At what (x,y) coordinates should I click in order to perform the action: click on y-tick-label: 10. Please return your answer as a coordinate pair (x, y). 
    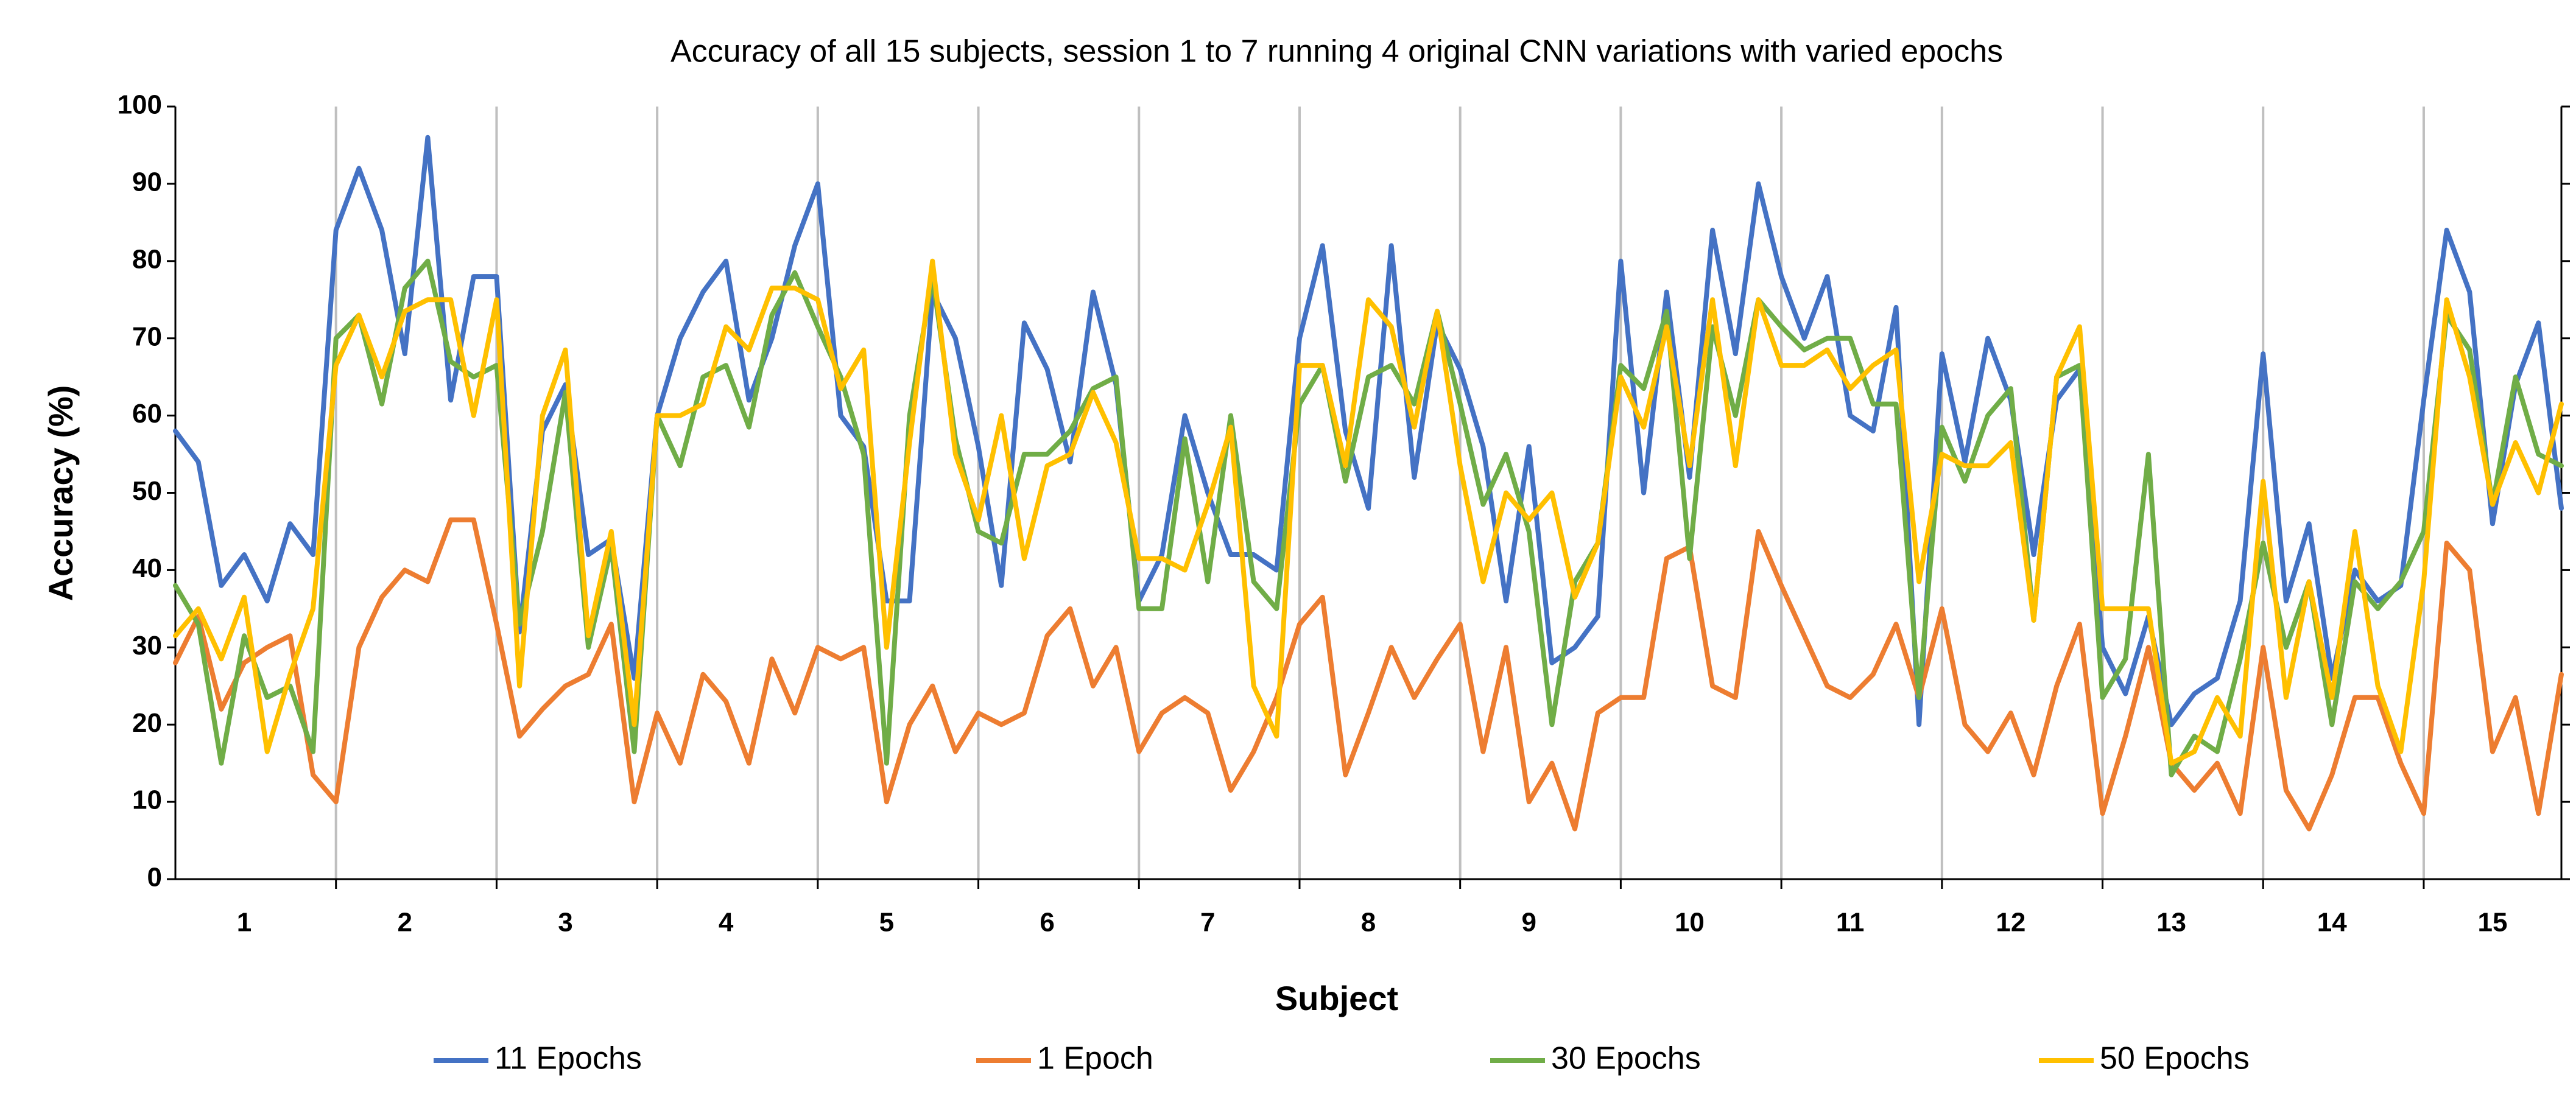
    Looking at the image, I should click on (147, 800).